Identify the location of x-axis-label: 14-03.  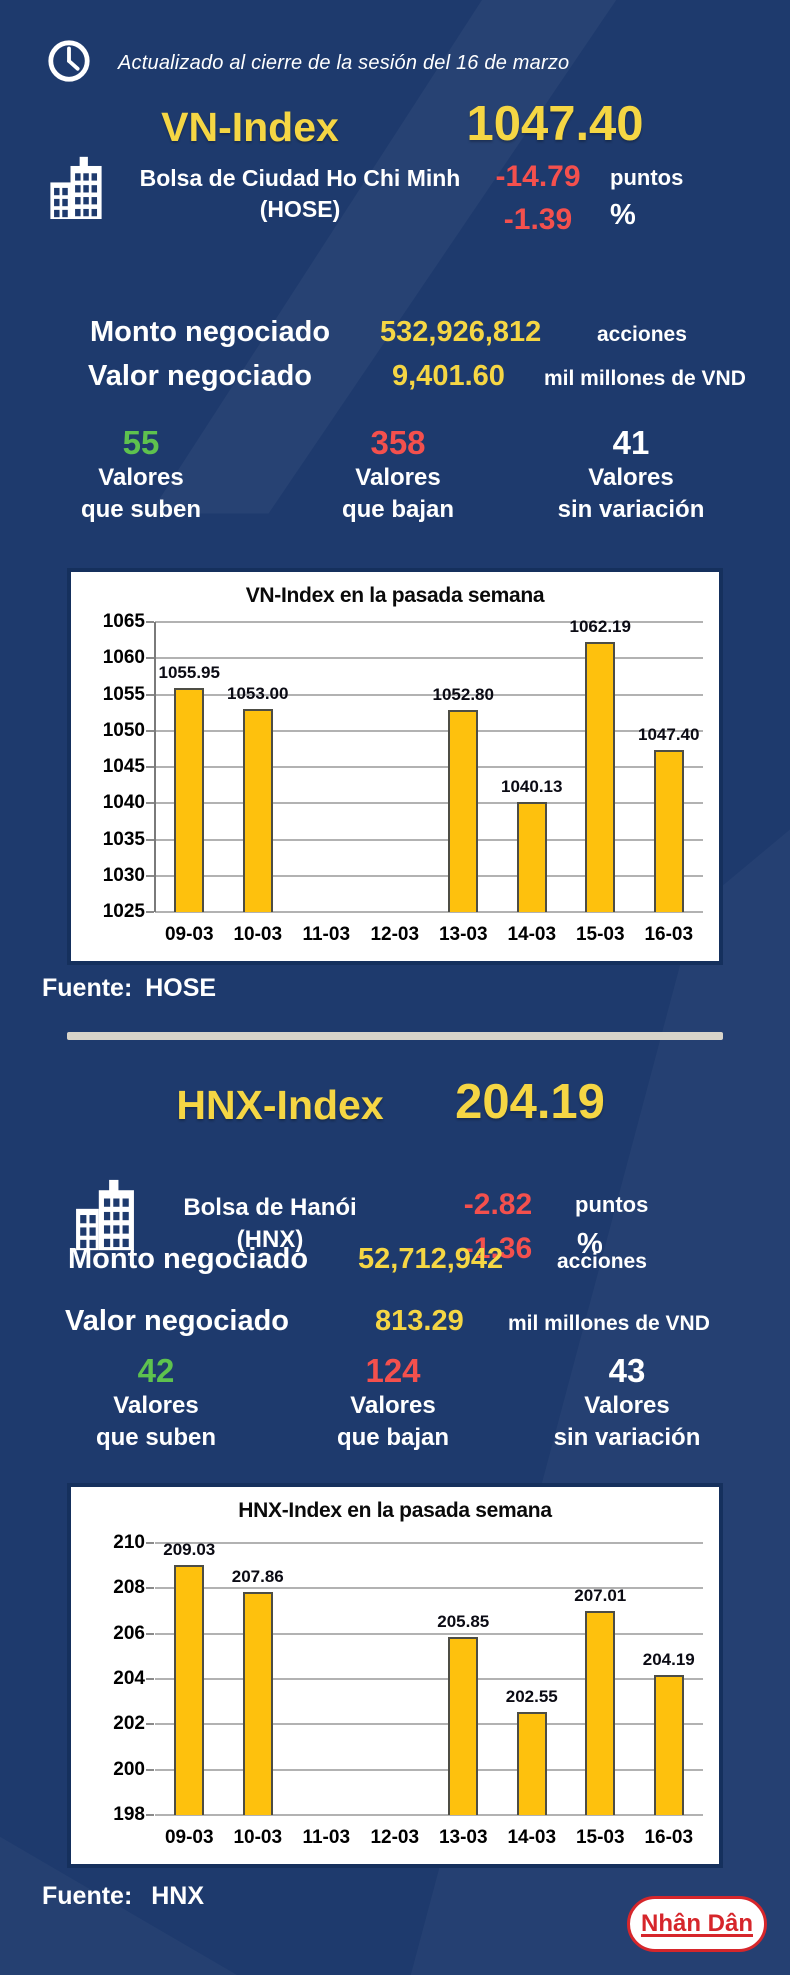
(532, 934).